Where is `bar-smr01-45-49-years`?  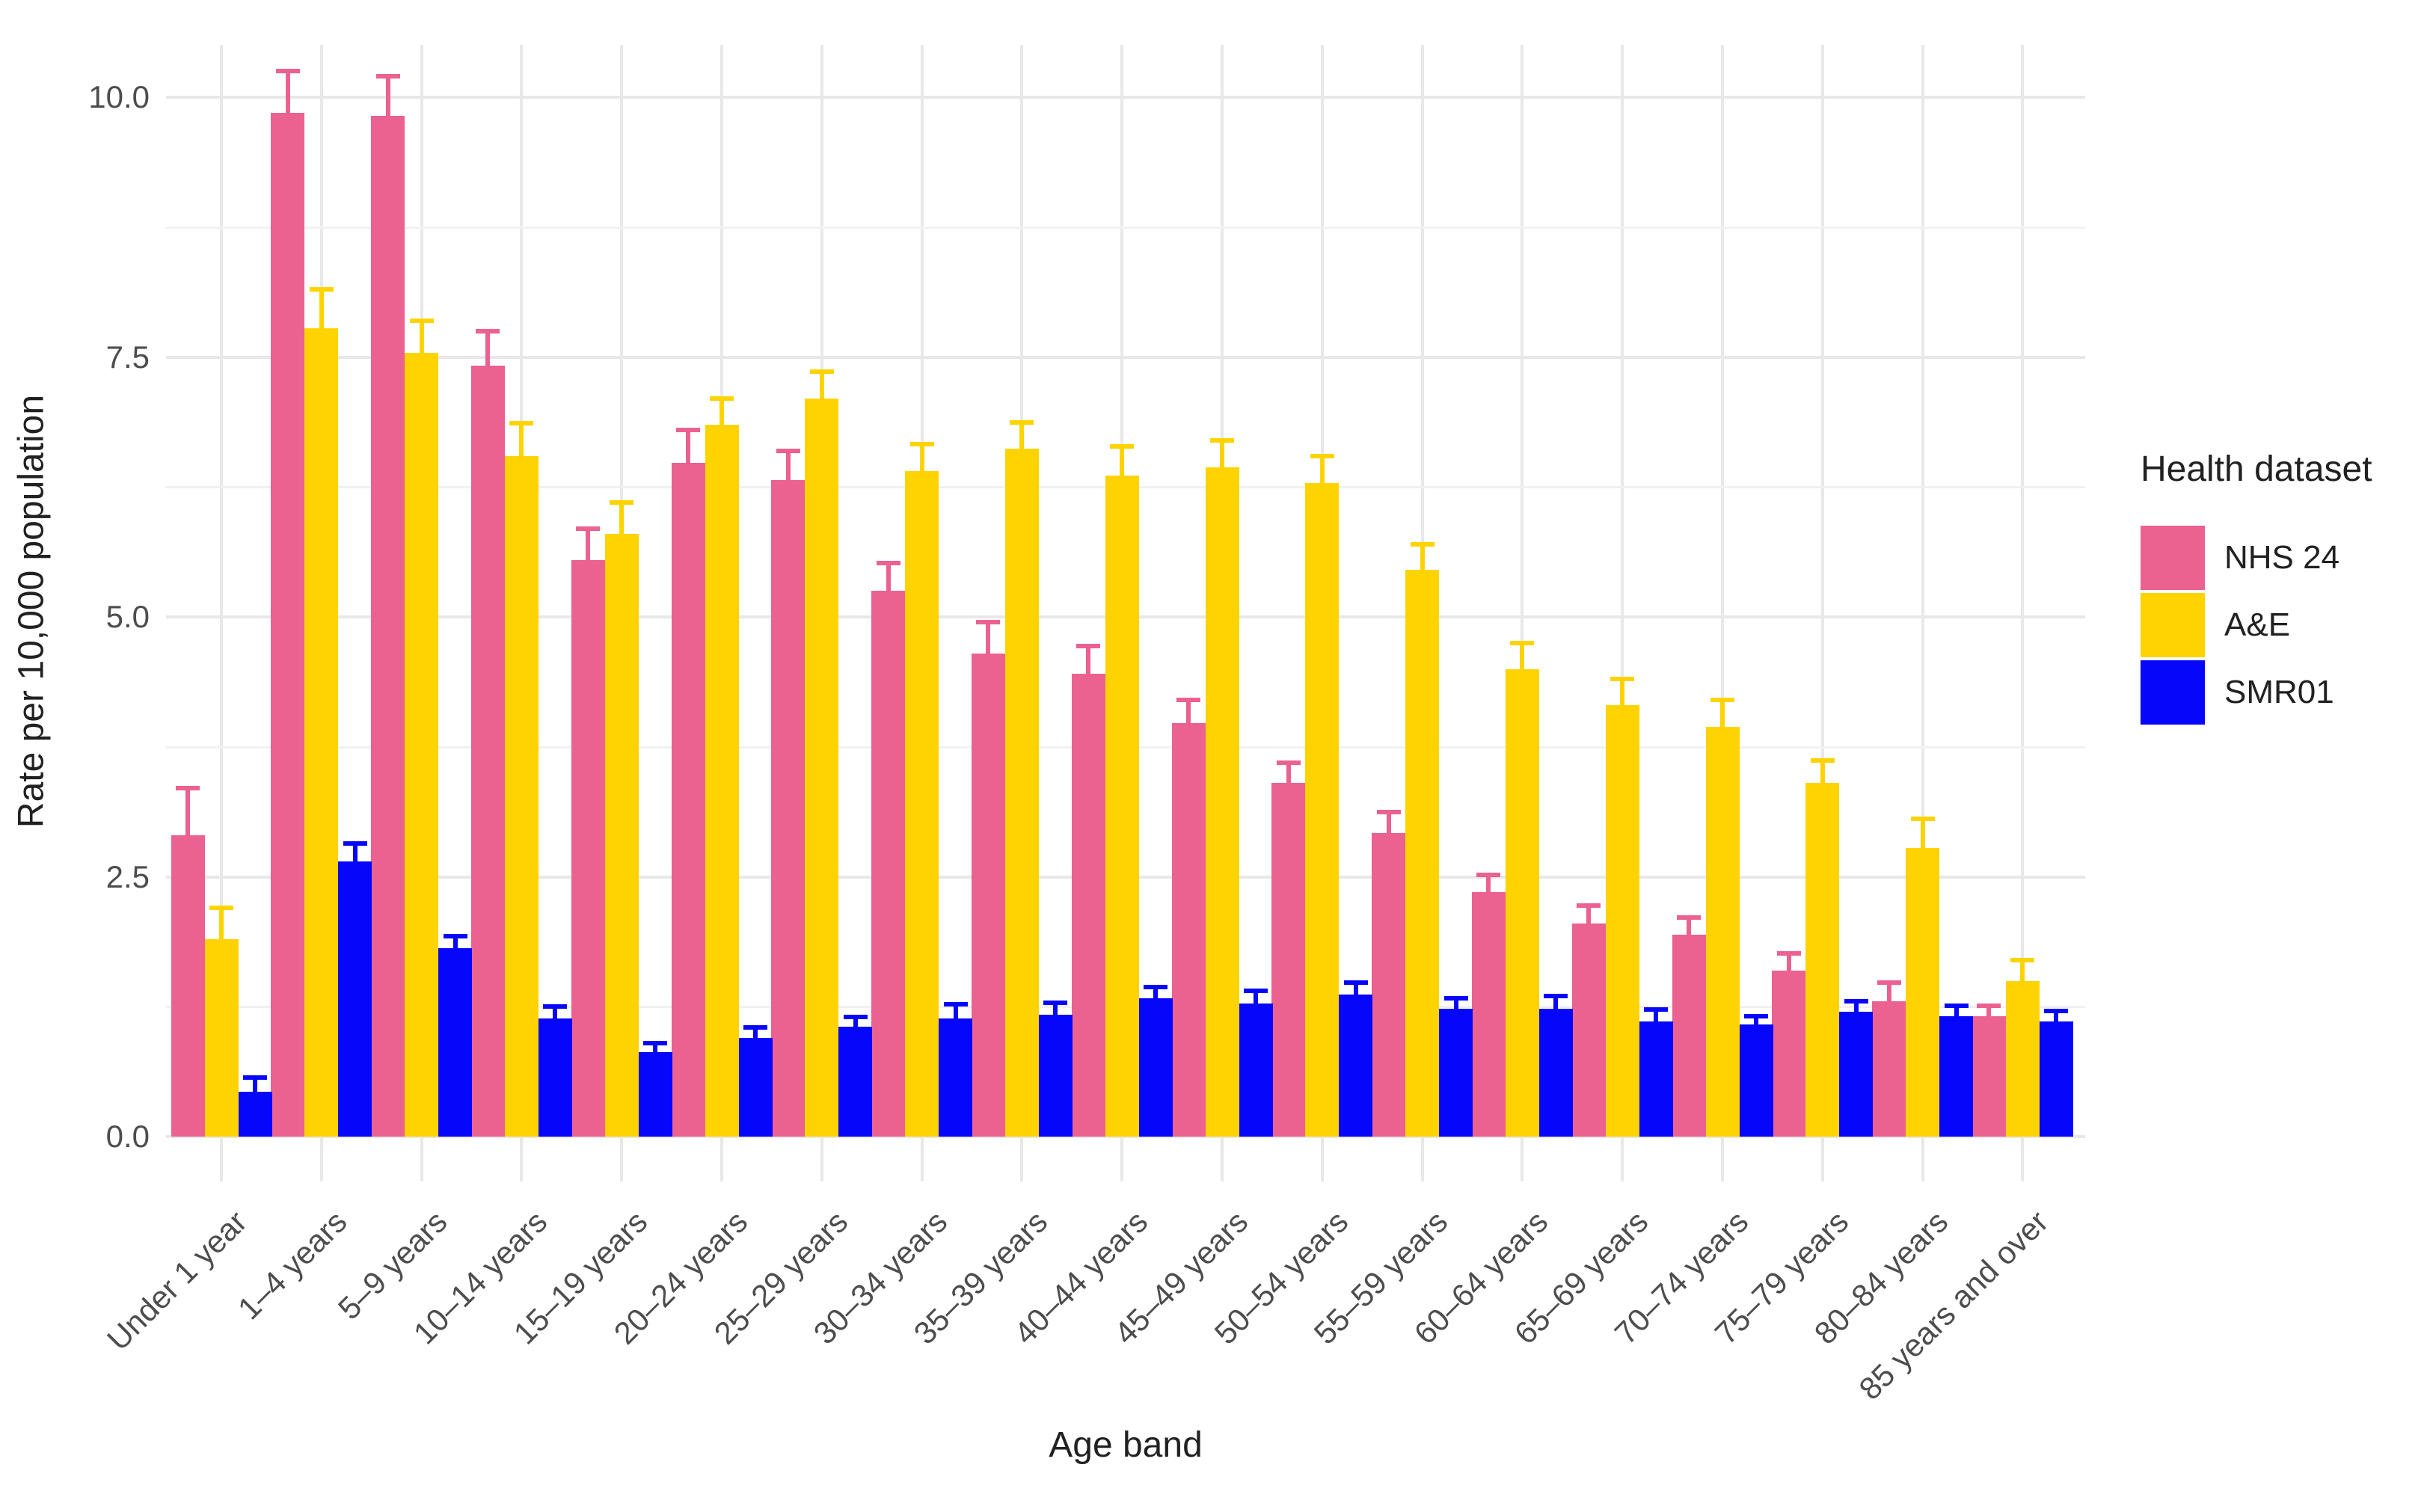 bar-smr01-45-49-years is located at coordinates (1256, 1070).